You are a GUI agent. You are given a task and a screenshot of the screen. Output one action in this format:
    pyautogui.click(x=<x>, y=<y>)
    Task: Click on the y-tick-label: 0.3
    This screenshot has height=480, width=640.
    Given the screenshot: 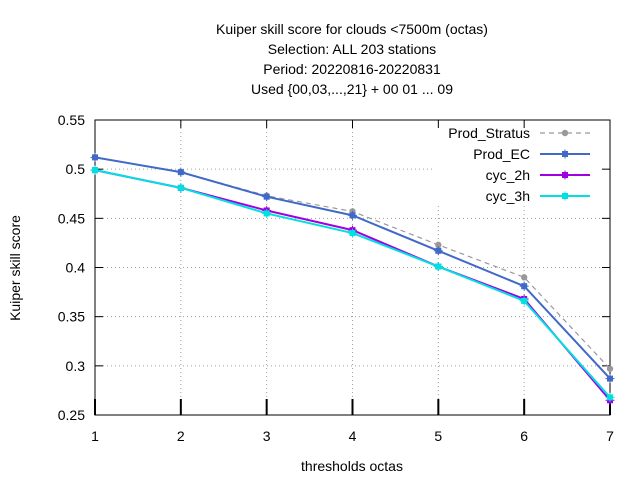 What is the action you would take?
    pyautogui.click(x=76, y=366)
    